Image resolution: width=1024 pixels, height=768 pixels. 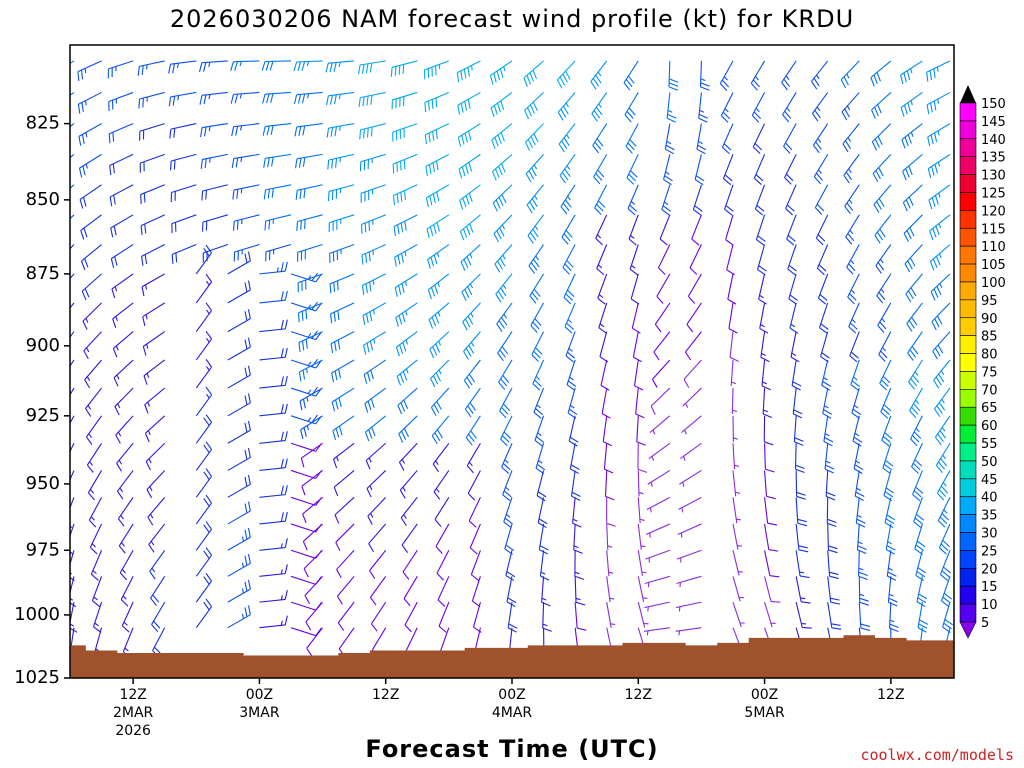 I want to click on x-tick-label: 4MAR, so click(x=512, y=713).